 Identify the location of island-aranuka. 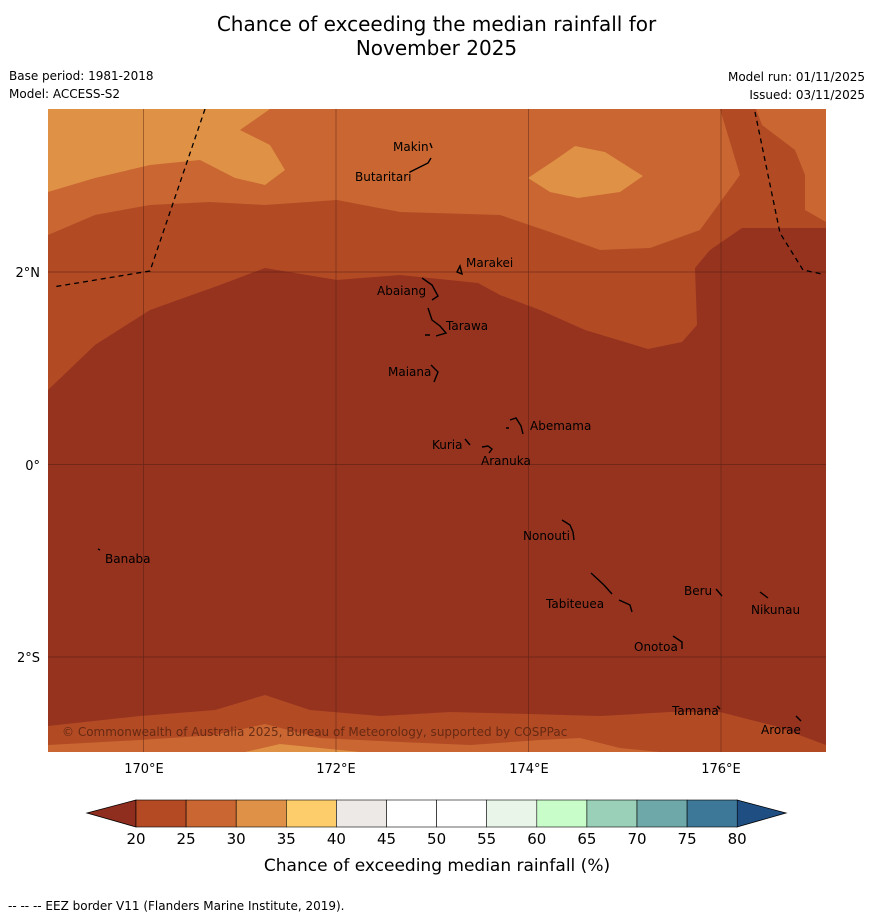
(487, 449).